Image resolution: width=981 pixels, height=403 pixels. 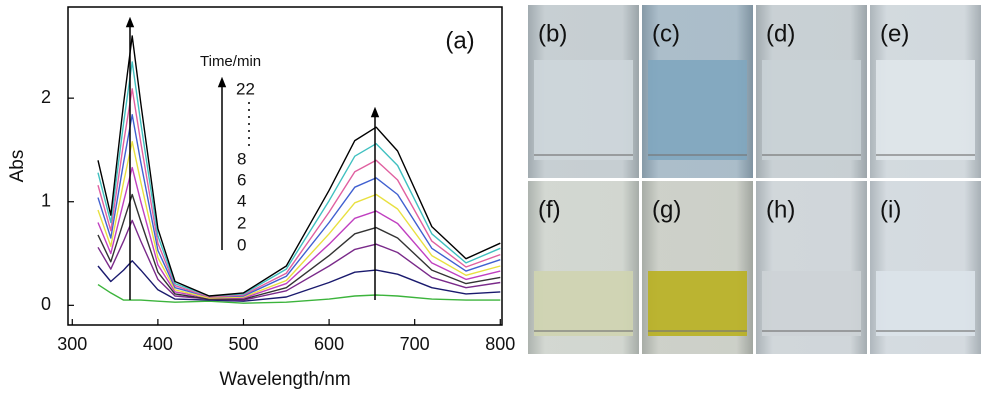 I want to click on photo-label: (h), so click(x=780, y=209).